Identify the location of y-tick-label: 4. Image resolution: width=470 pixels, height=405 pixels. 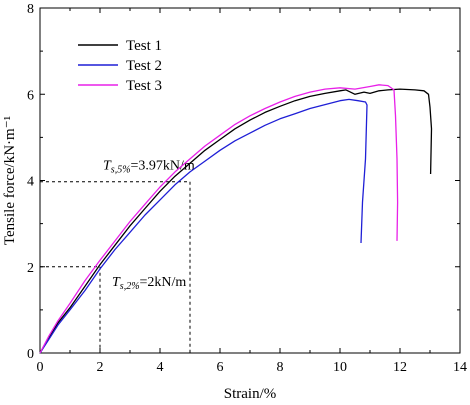
(30, 182).